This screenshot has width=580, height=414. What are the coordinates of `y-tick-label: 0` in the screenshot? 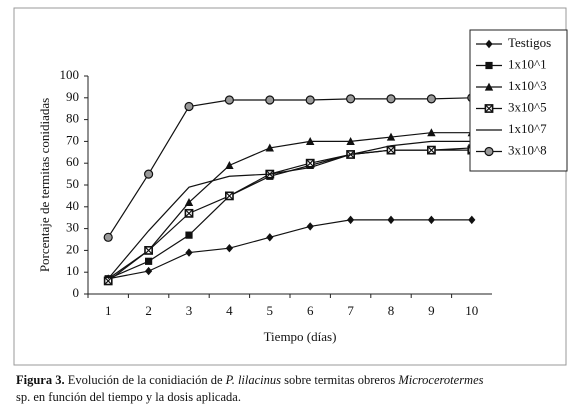 It's located at (76, 292).